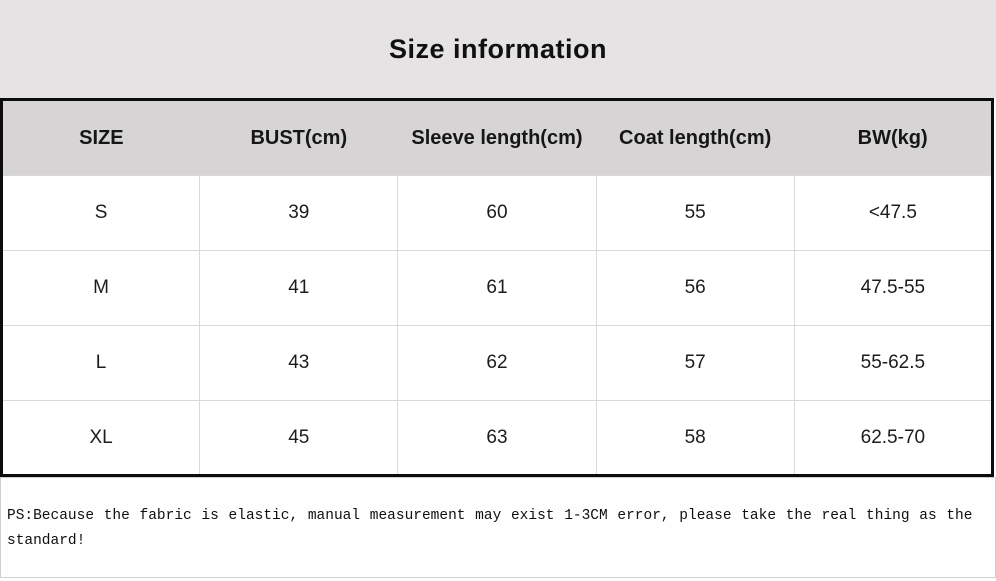 Image resolution: width=996 pixels, height=581 pixels. Describe the element at coordinates (100, 213) in the screenshot. I see `table-cell: S` at that location.